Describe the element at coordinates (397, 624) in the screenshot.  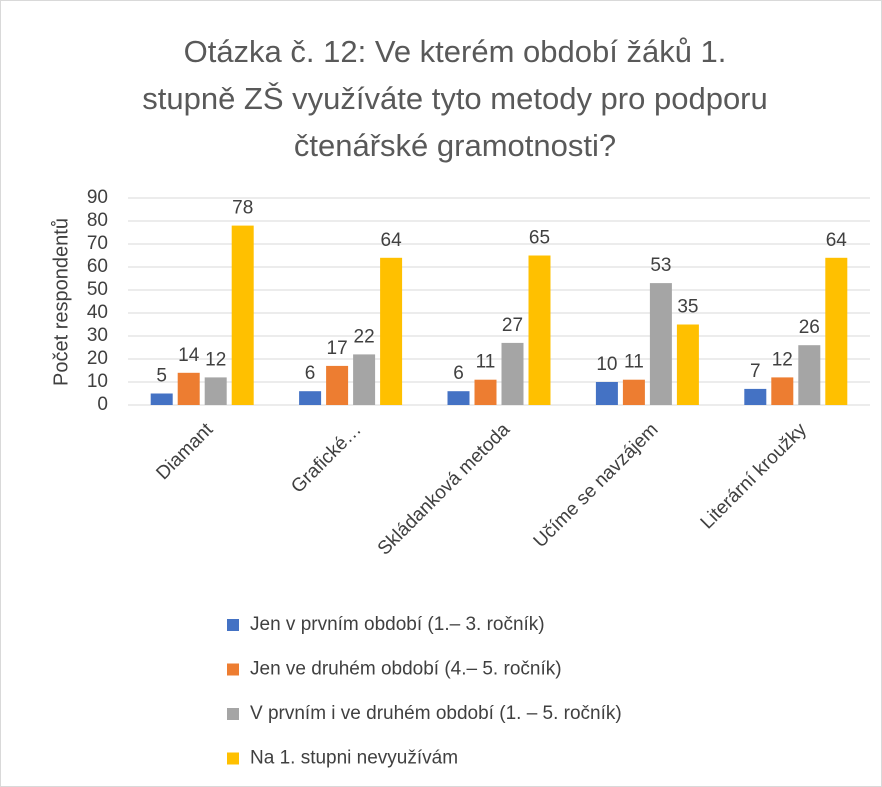
I see `legend-label: Jen v prvním období (1.– 3. ročník)` at that location.